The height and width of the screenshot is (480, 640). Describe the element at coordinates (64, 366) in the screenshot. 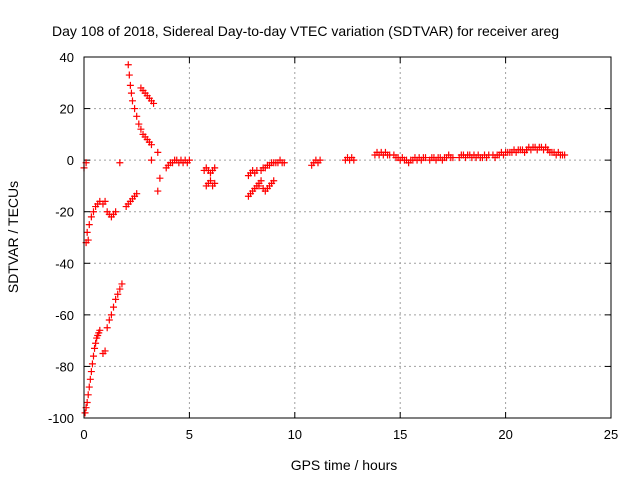

I see `y-tick-label: -80` at that location.